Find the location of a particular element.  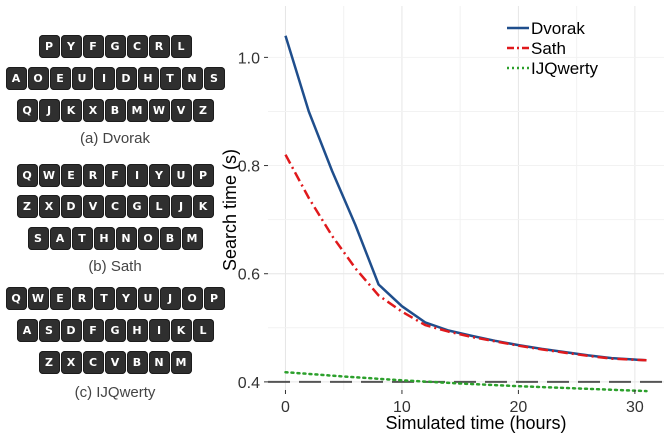

x-axis-label: Simulated time (hours) is located at coordinates (475, 423).